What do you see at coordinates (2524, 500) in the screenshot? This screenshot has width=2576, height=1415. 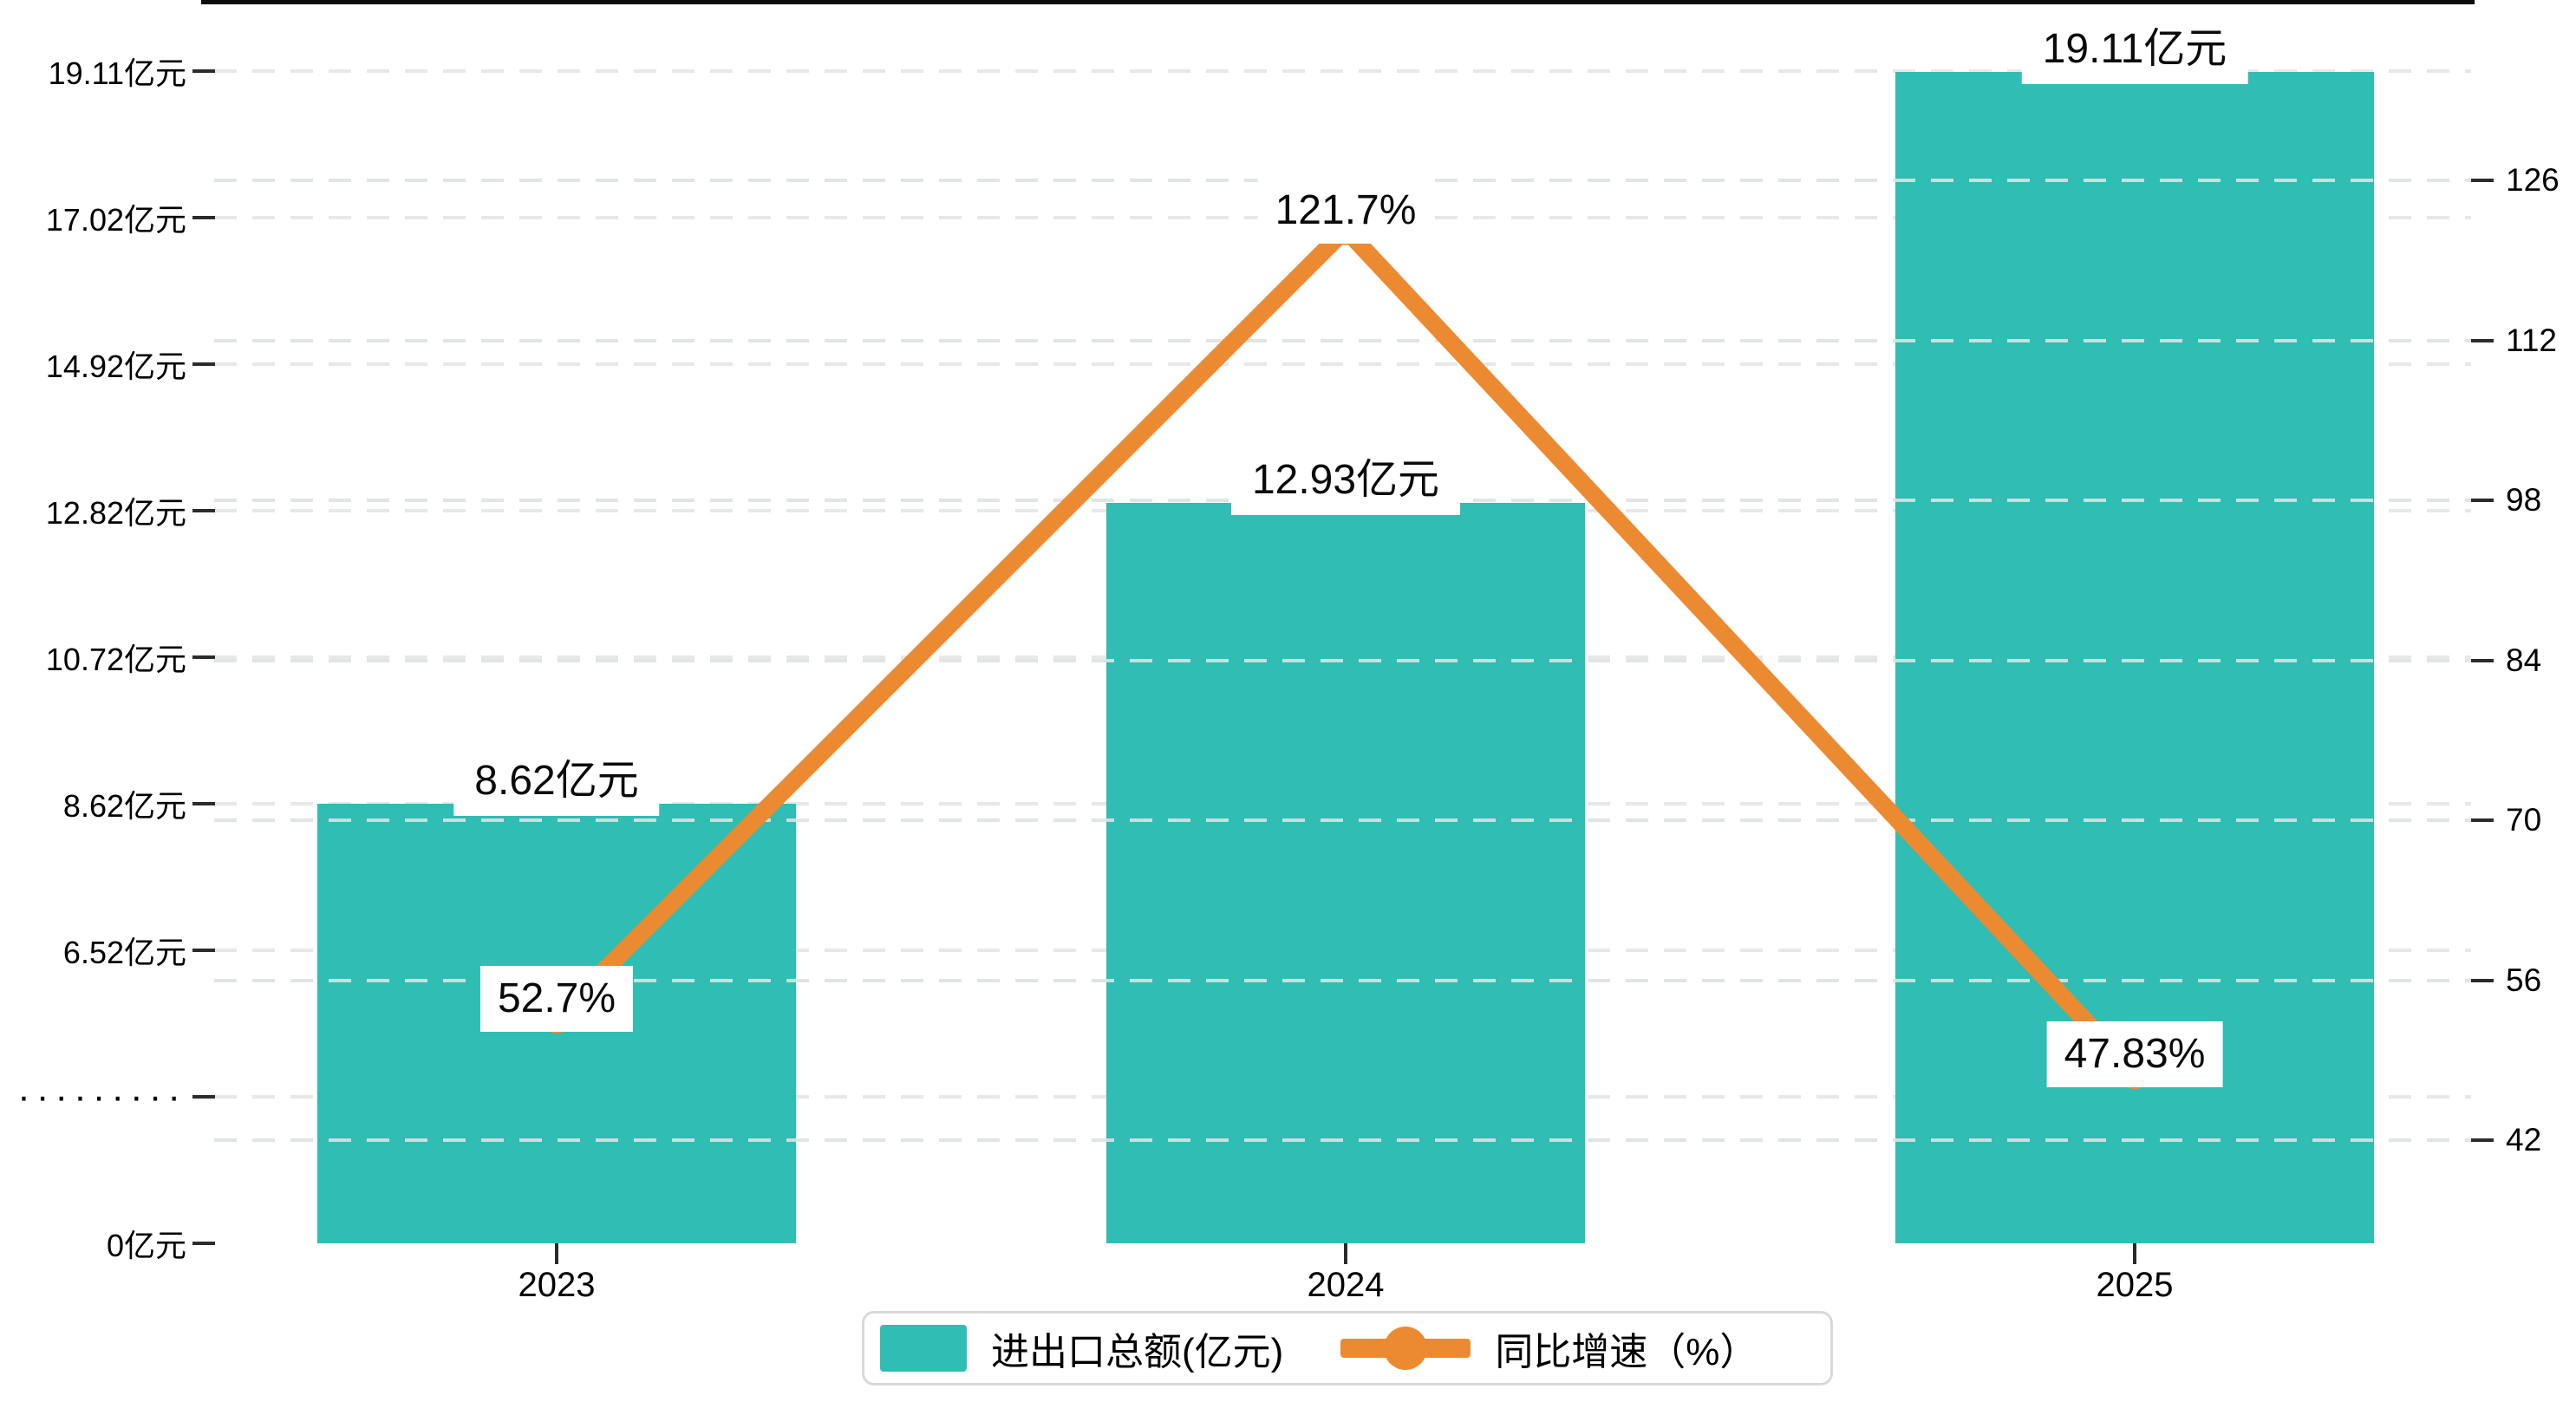 I see `right-axis-tick-label: 98` at bounding box center [2524, 500].